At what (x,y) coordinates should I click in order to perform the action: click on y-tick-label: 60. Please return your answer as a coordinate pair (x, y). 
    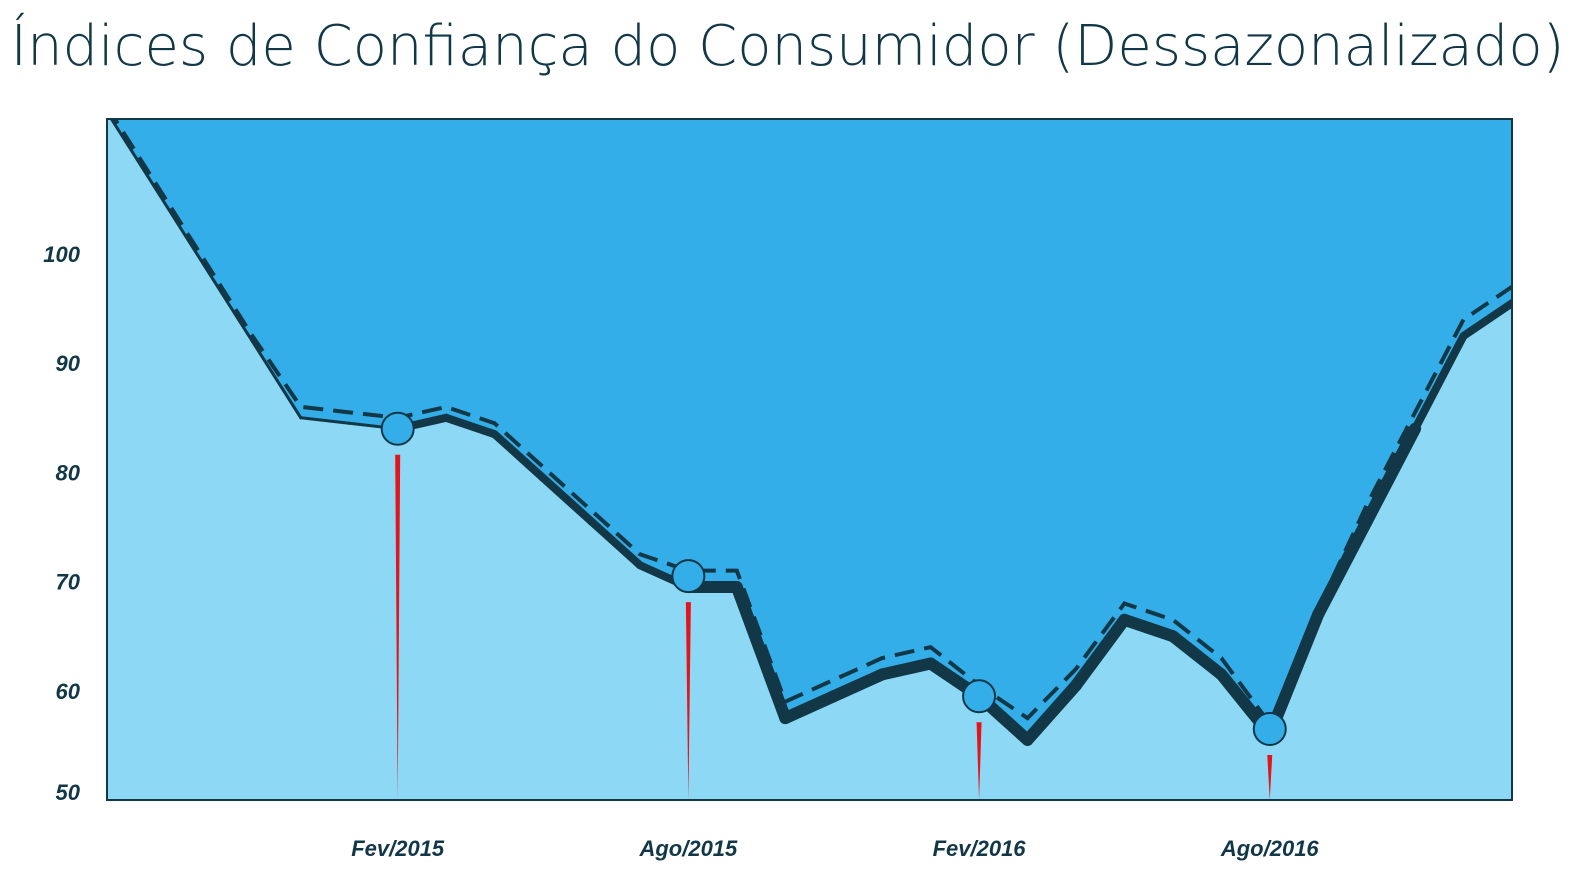
    Looking at the image, I should click on (68, 691).